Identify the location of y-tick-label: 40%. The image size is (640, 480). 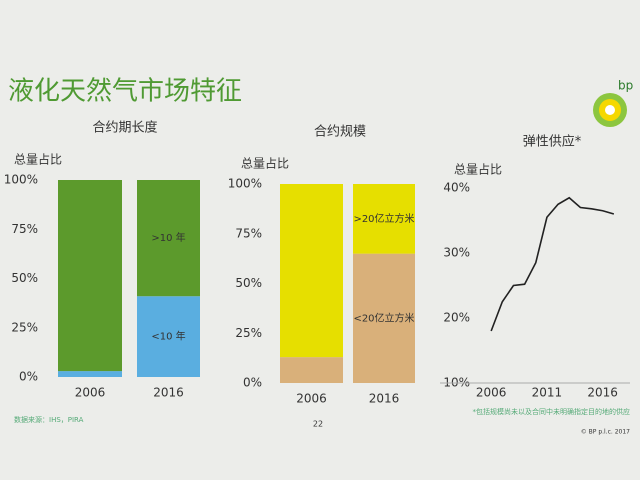
(456, 188).